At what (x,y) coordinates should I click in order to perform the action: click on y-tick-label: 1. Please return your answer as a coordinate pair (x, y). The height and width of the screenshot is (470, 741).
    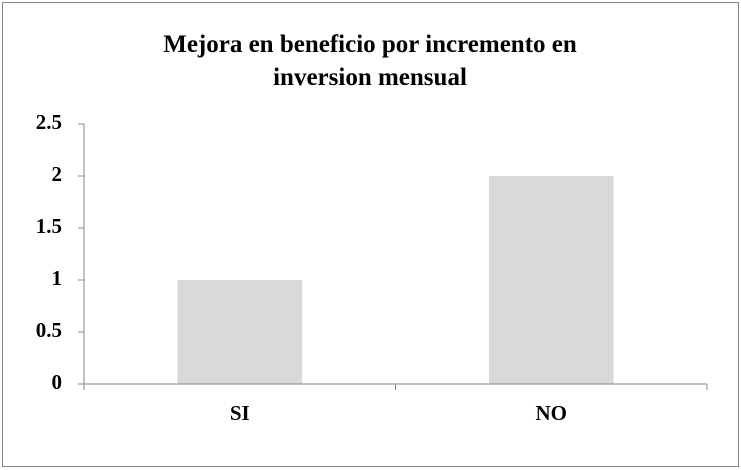
    Looking at the image, I should click on (57, 278).